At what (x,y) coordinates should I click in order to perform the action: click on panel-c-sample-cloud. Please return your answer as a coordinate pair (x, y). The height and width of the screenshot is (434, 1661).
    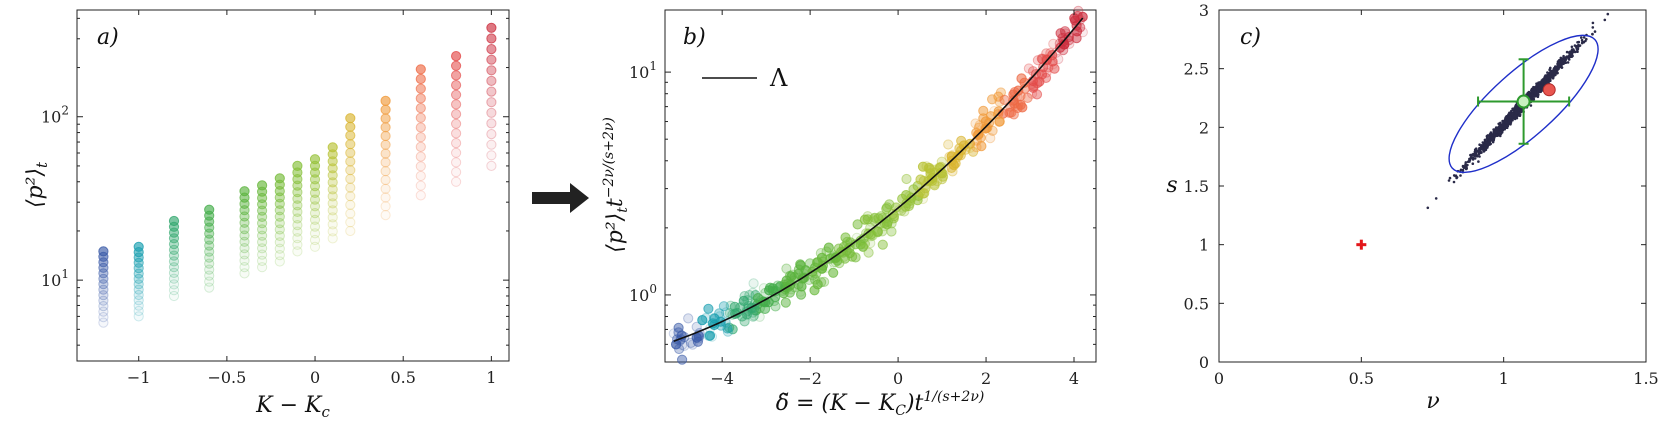
    Looking at the image, I should click on (1518, 111).